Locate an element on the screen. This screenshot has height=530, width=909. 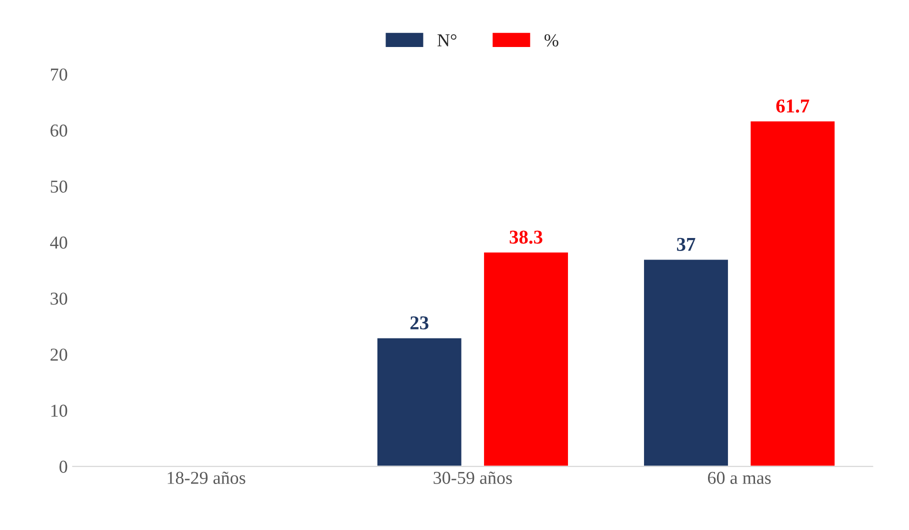
legend-label: N° is located at coordinates (446, 40).